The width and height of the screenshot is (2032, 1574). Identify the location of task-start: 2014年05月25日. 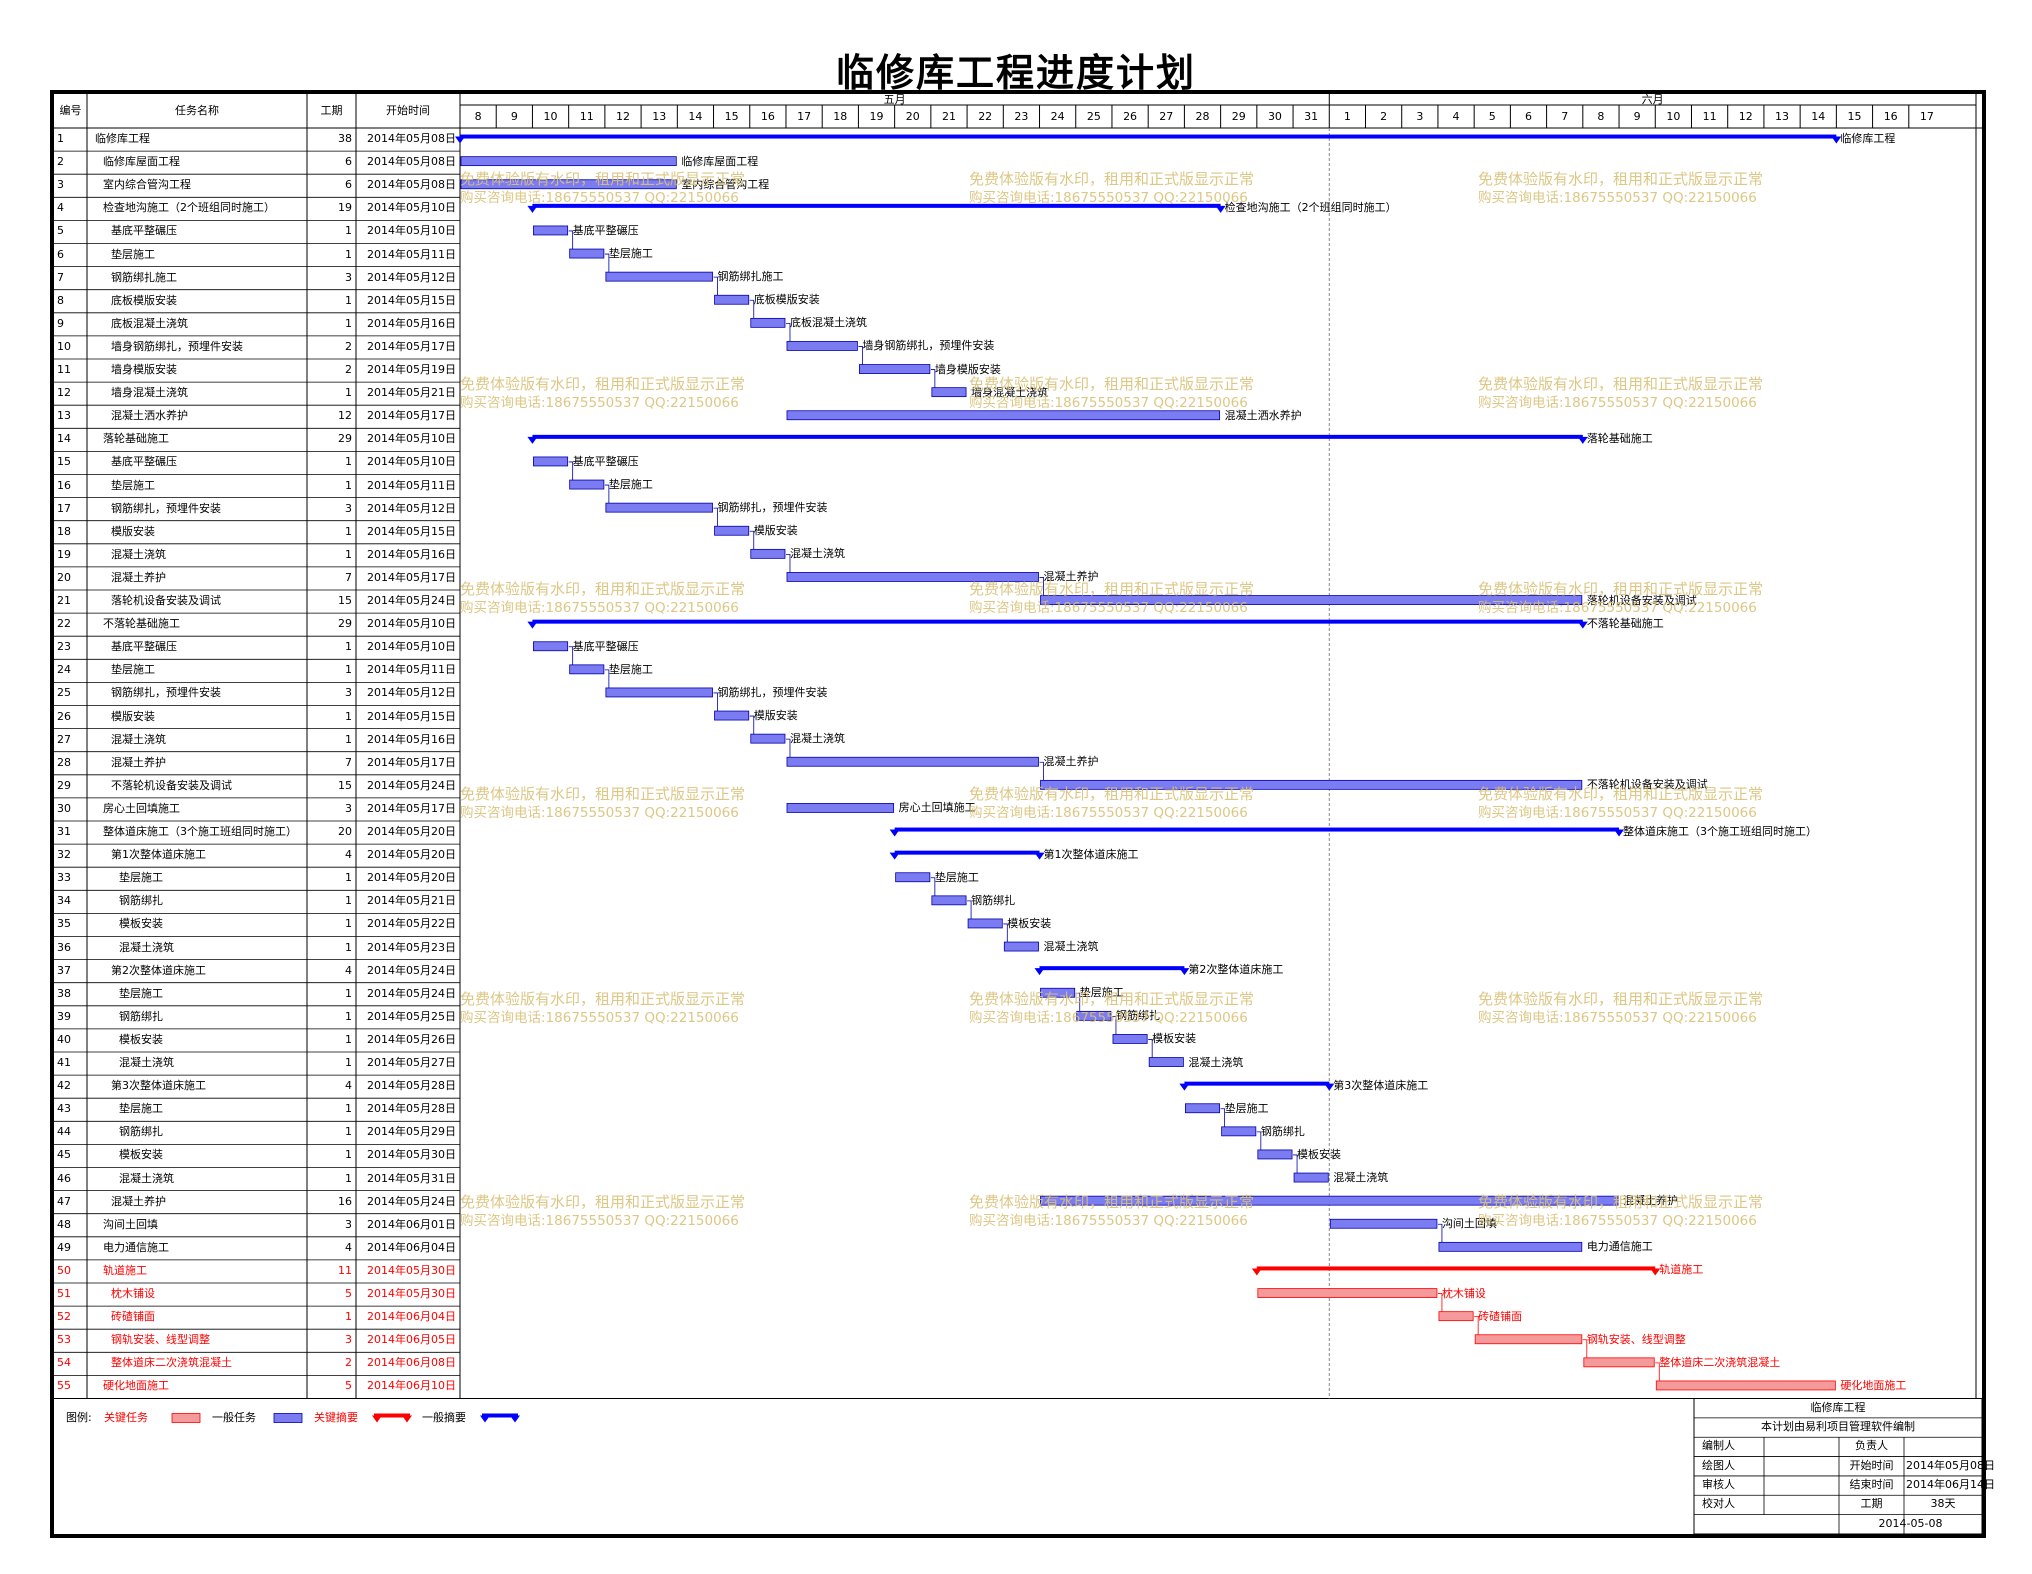
(411, 1016).